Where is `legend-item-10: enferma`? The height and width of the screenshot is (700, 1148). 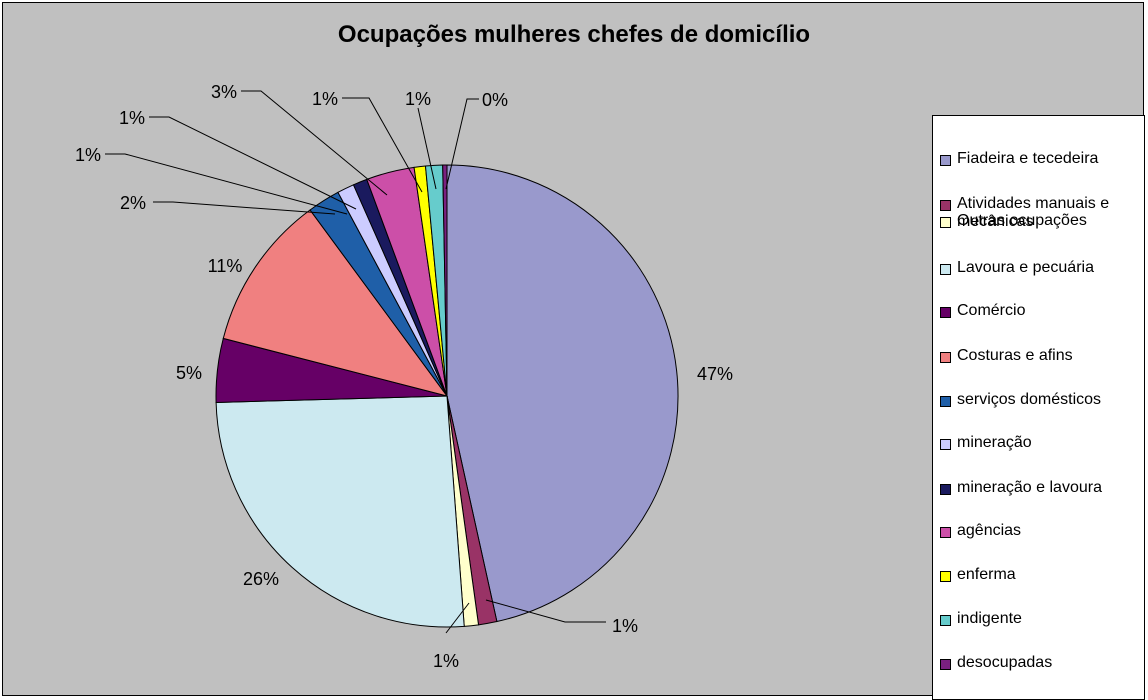 legend-item-10: enferma is located at coordinates (1041, 575).